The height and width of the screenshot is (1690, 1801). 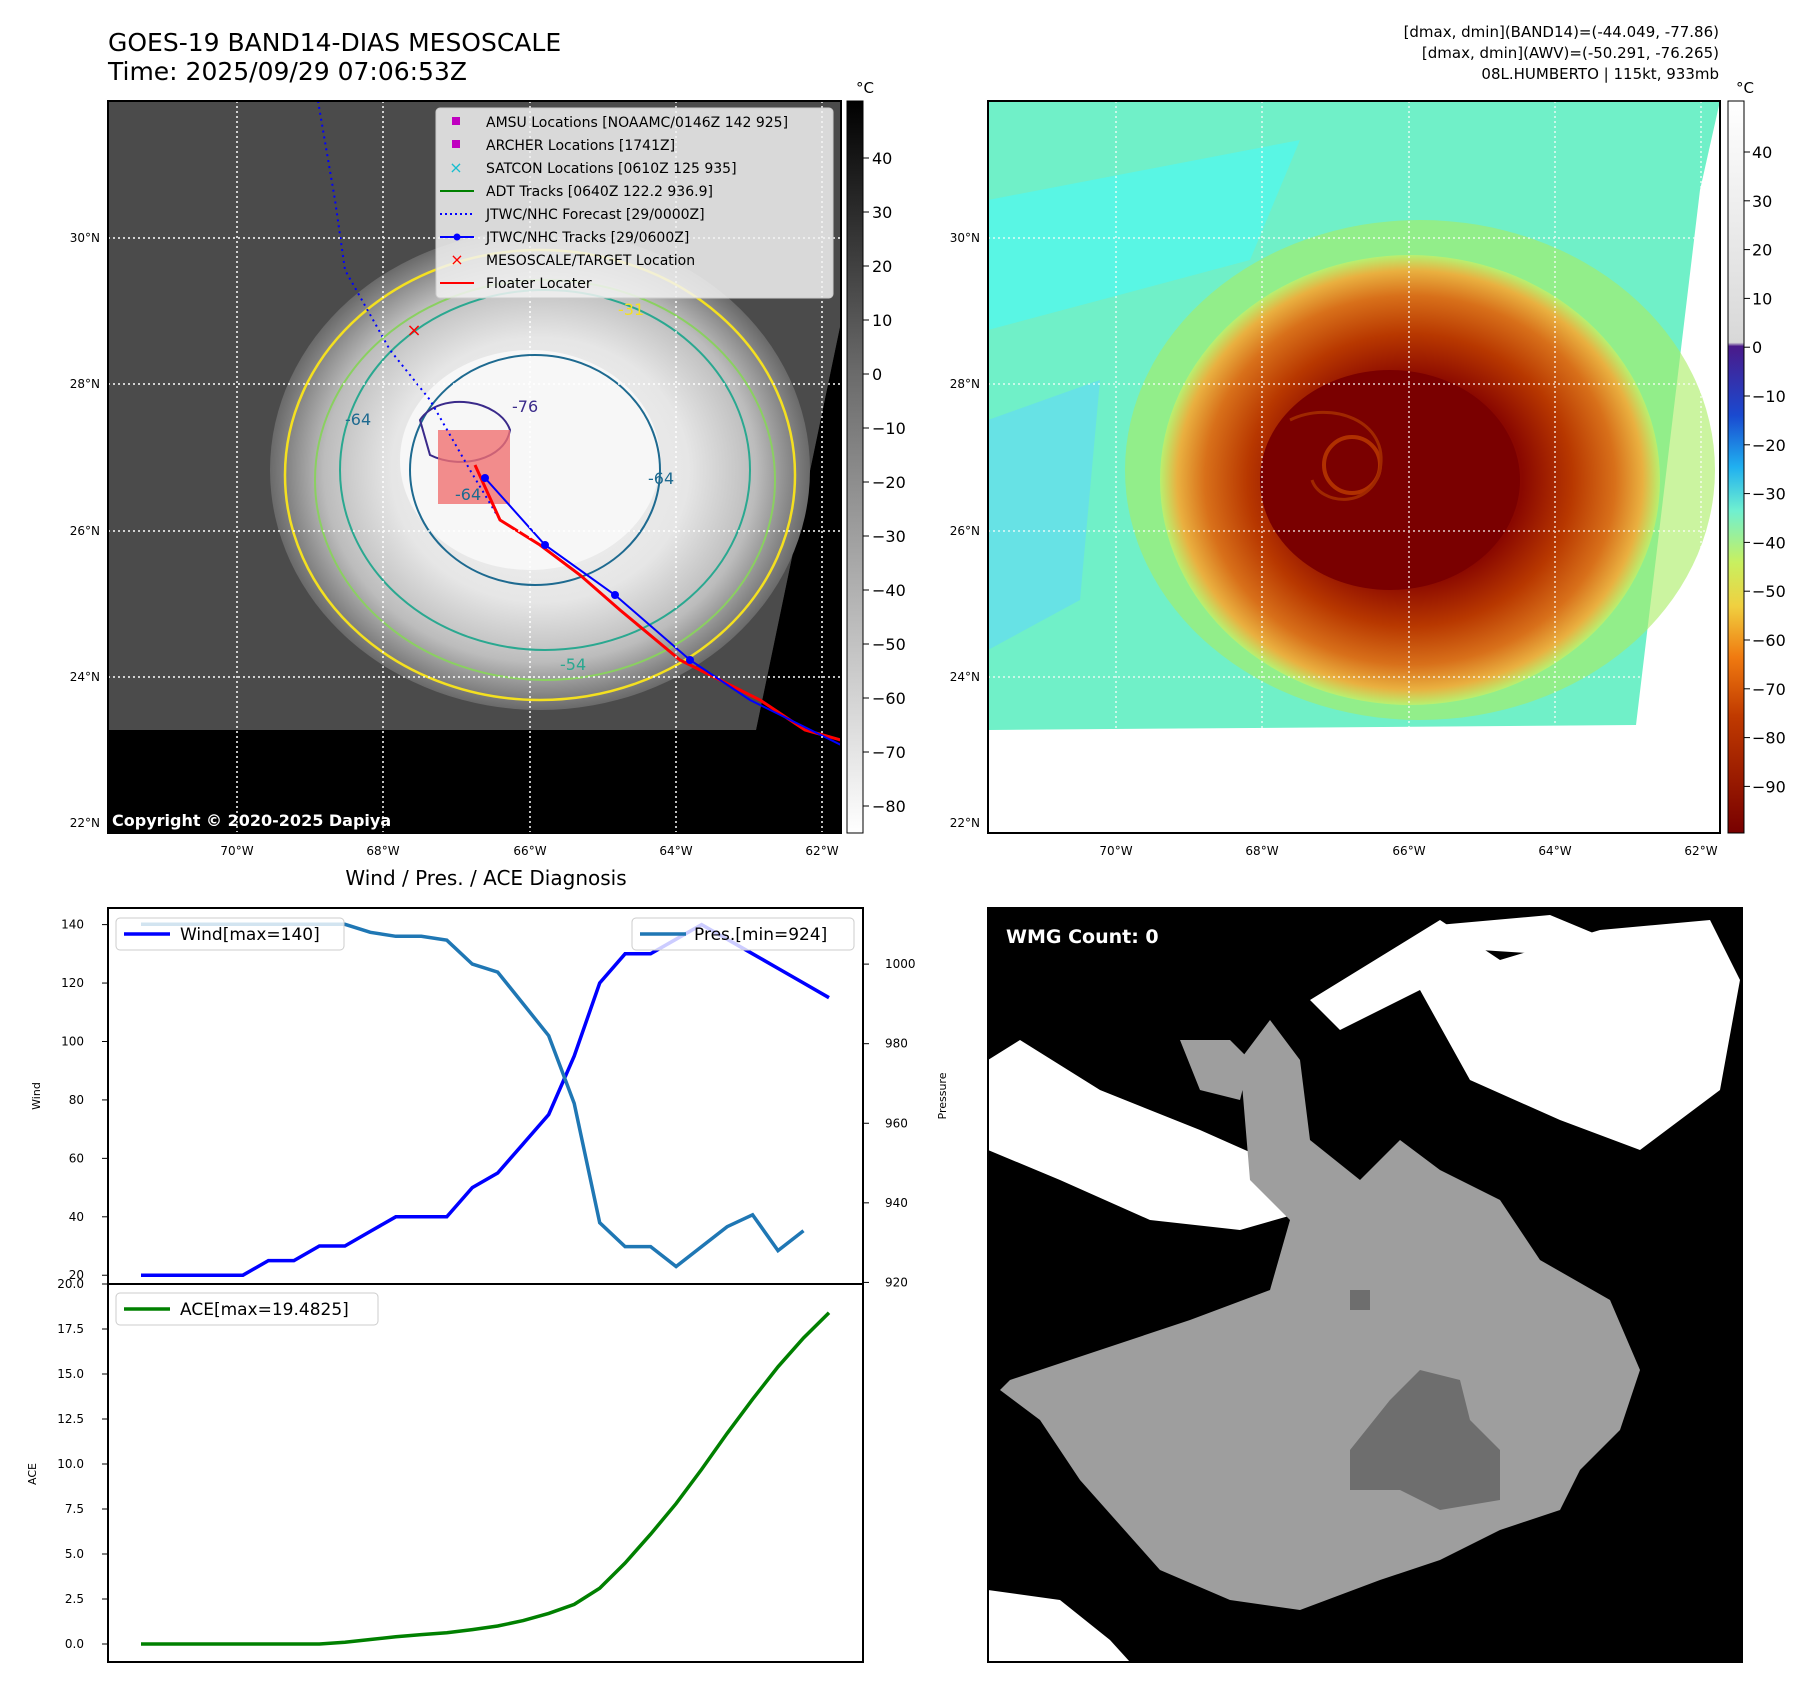 What do you see at coordinates (877, 374) in the screenshot?
I see `gray-colorbar-tick: 0` at bounding box center [877, 374].